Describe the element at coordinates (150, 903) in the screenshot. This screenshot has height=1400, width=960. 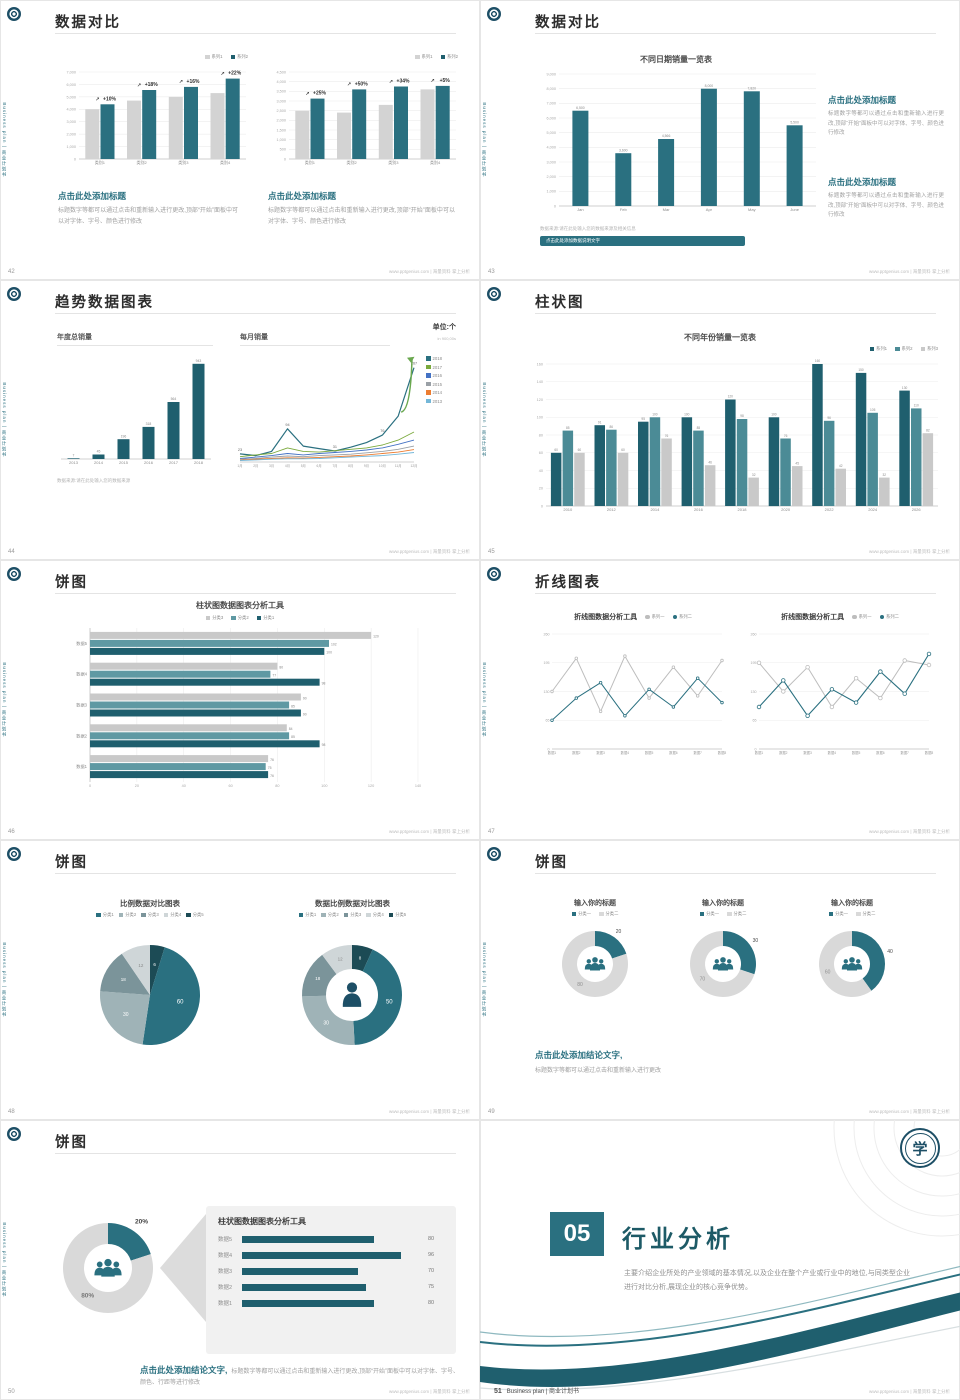
I see `pie-title-left: 比例数据对比图表` at that location.